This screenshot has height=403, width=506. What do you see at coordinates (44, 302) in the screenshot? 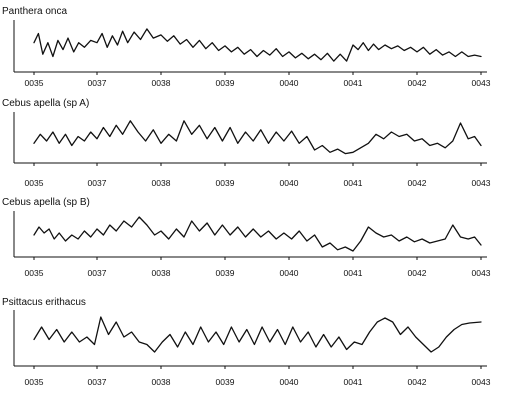
I see `chart-title: Psittacus erithacus` at bounding box center [44, 302].